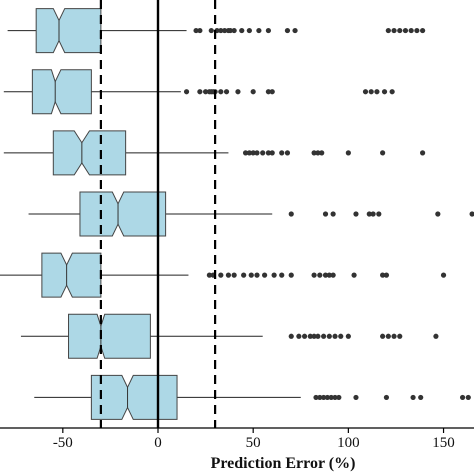  Describe the element at coordinates (237, 439) in the screenshot. I see `x-axis: -50 0 50 100 150` at that location.